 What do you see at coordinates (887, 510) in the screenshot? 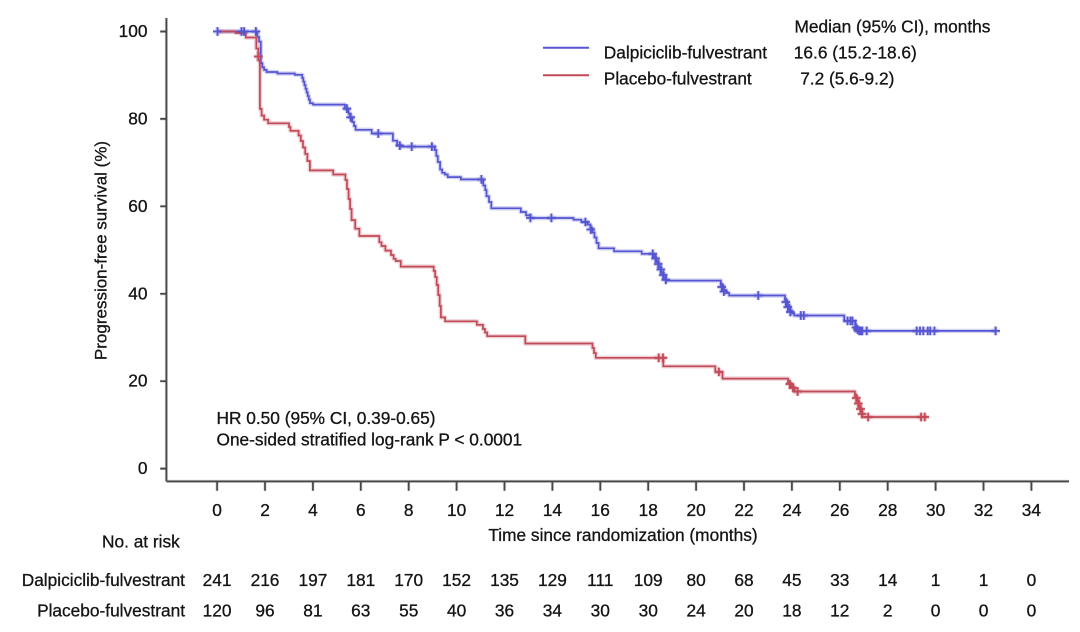
I see `svg-text: 28` at bounding box center [887, 510].